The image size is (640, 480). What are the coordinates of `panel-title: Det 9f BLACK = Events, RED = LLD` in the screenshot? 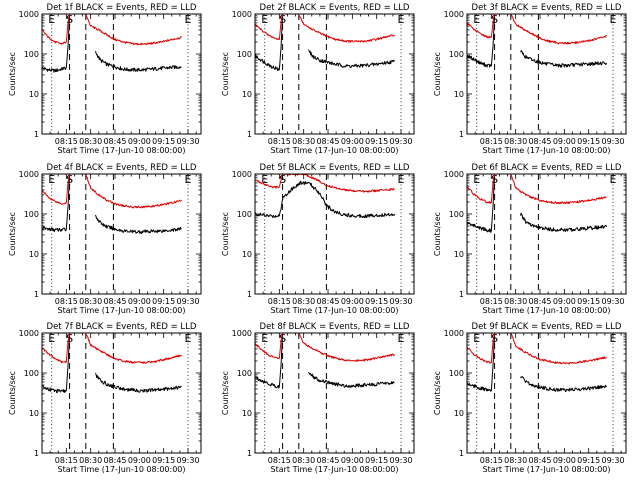 It's located at (547, 327).